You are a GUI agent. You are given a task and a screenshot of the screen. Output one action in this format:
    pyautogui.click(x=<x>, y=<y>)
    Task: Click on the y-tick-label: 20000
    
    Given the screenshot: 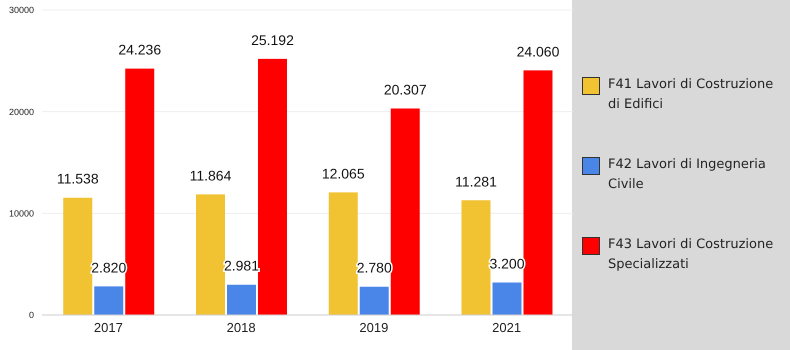 What is the action you would take?
    pyautogui.click(x=21, y=111)
    